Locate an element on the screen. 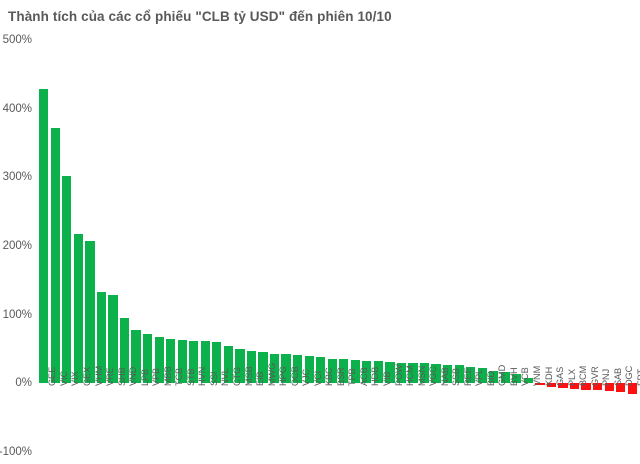 The image size is (640, 464). bar-gmd is located at coordinates (494, 377).